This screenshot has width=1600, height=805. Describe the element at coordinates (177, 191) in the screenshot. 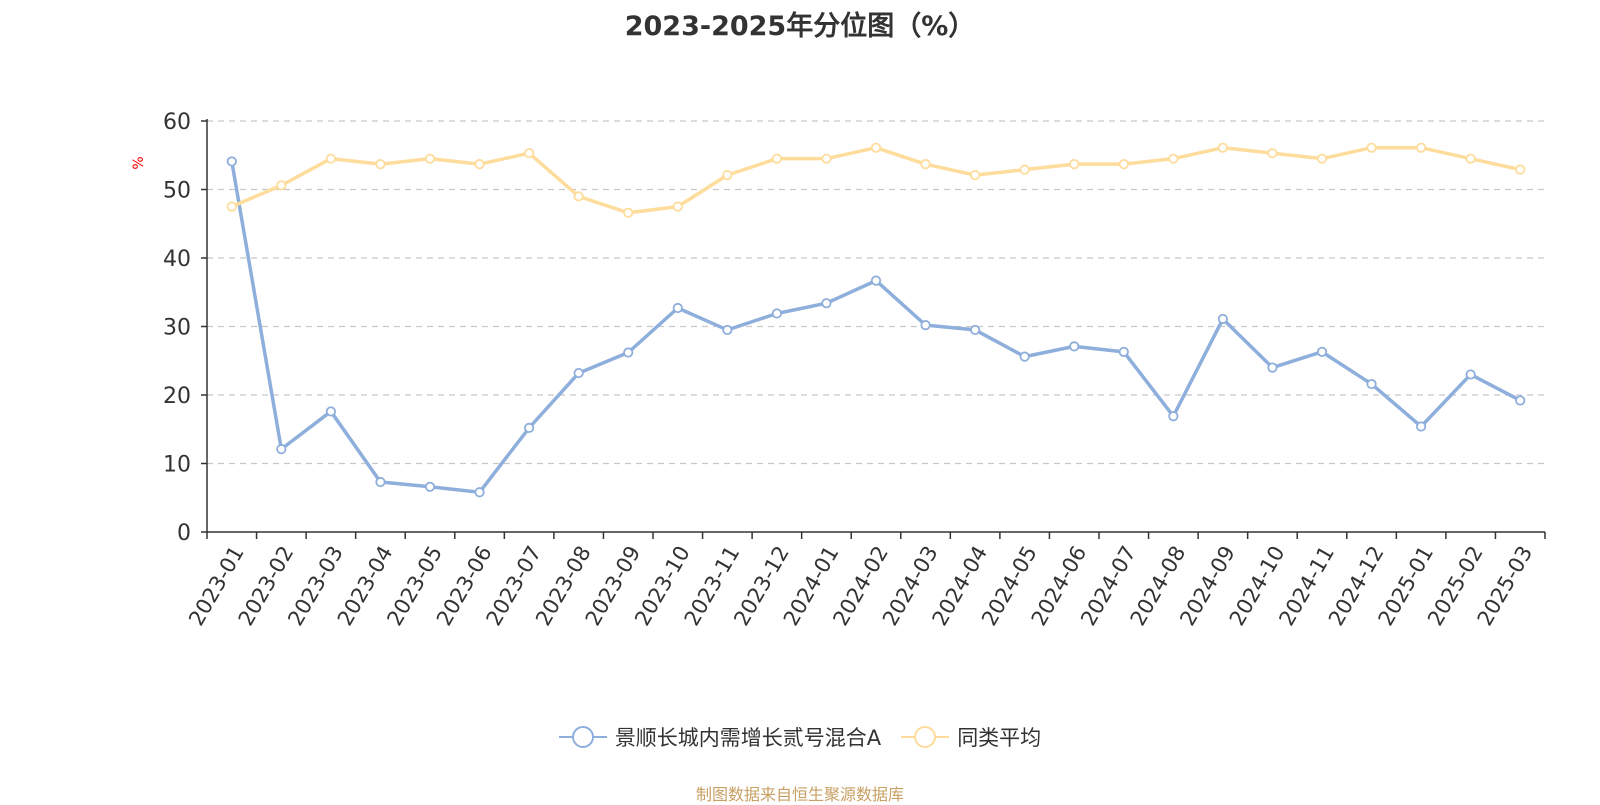

I see `y-tick-label: 50` at that location.